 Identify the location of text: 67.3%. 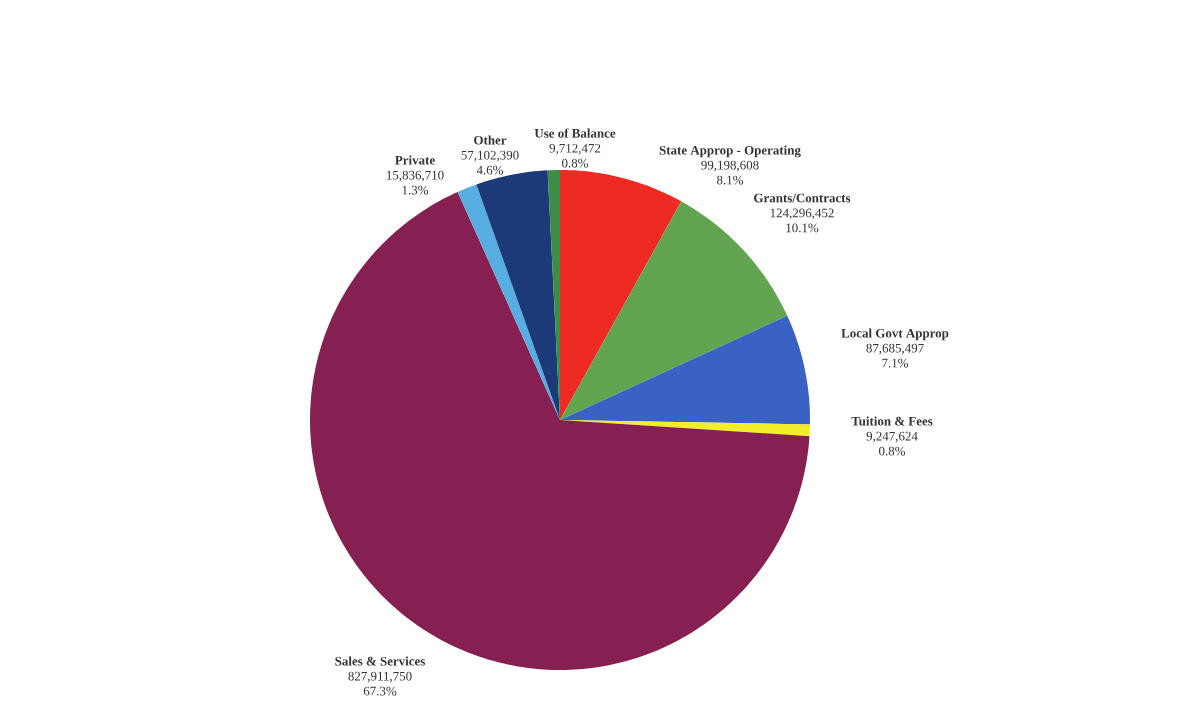
(380, 691).